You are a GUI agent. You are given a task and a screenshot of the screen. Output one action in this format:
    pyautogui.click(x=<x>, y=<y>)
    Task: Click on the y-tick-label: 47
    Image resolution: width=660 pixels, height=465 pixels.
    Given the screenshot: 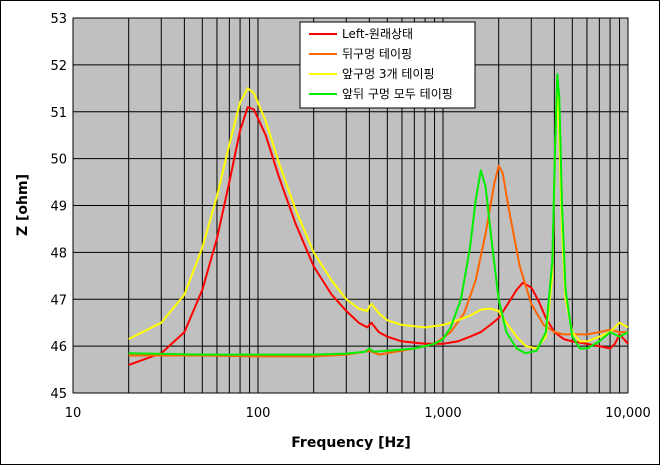 What is the action you would take?
    pyautogui.click(x=58, y=300)
    